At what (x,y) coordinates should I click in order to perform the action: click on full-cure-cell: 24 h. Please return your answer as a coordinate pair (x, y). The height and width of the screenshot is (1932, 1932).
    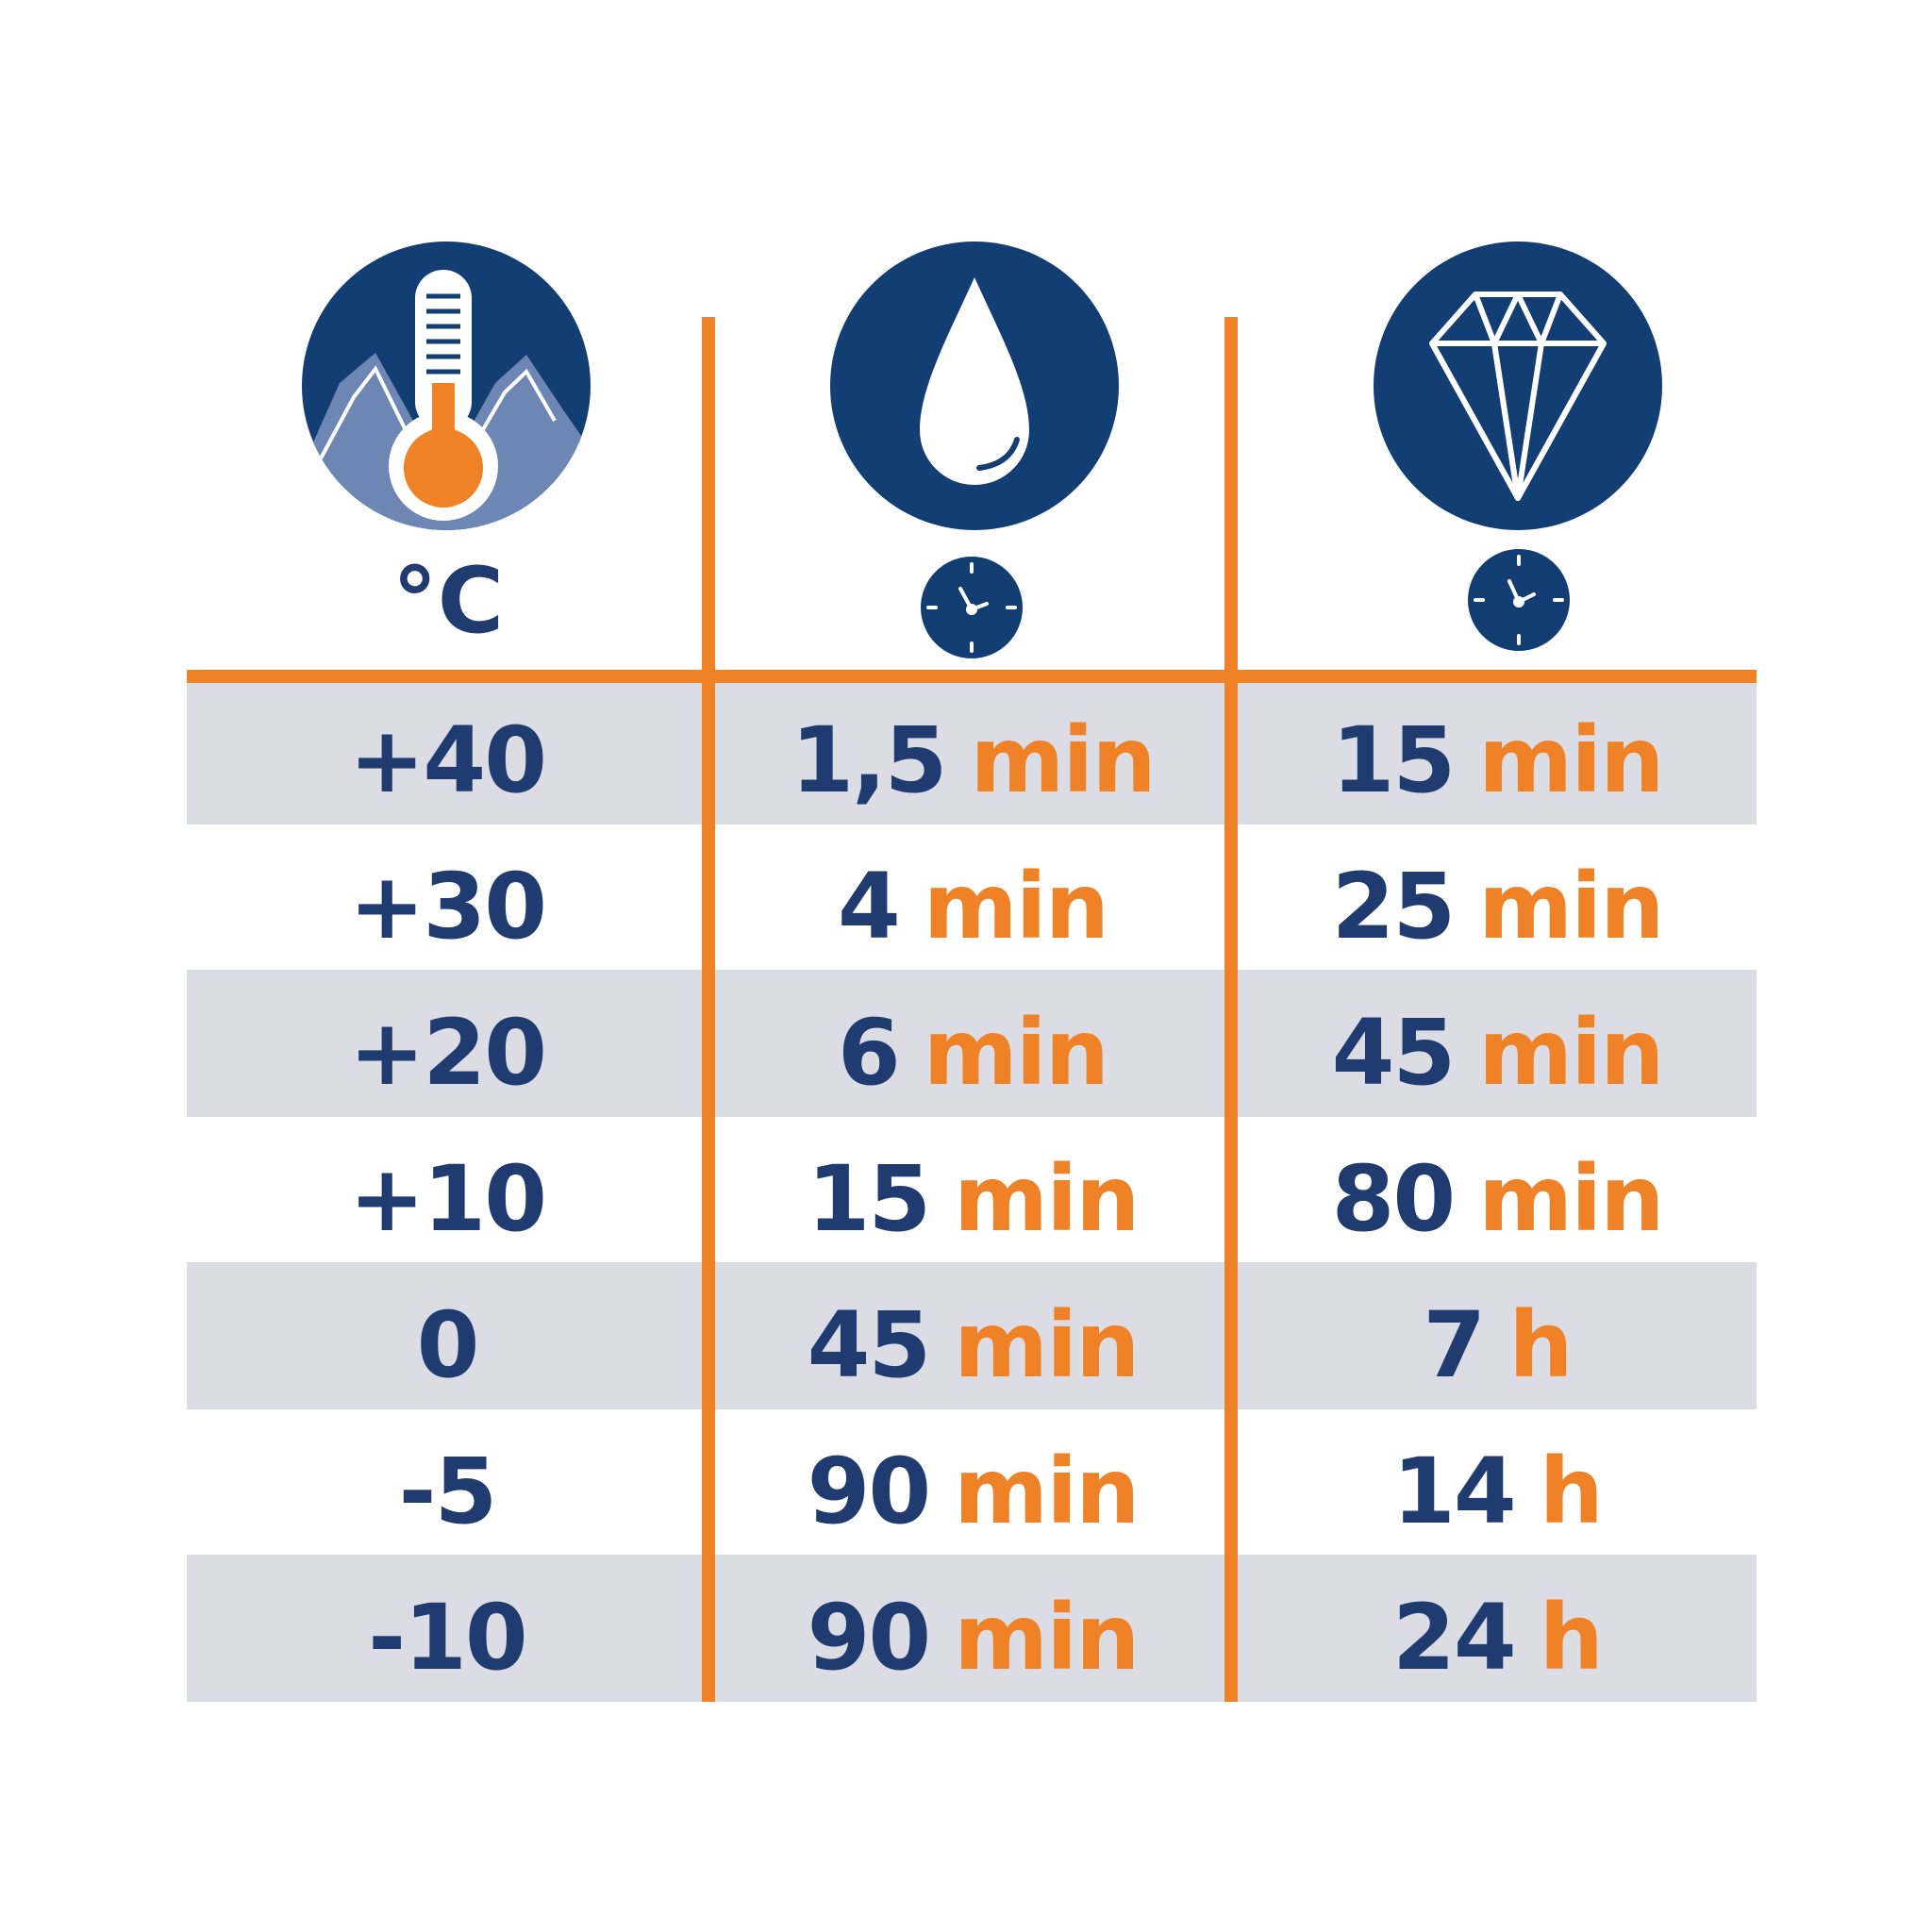
    Looking at the image, I should click on (1498, 1638).